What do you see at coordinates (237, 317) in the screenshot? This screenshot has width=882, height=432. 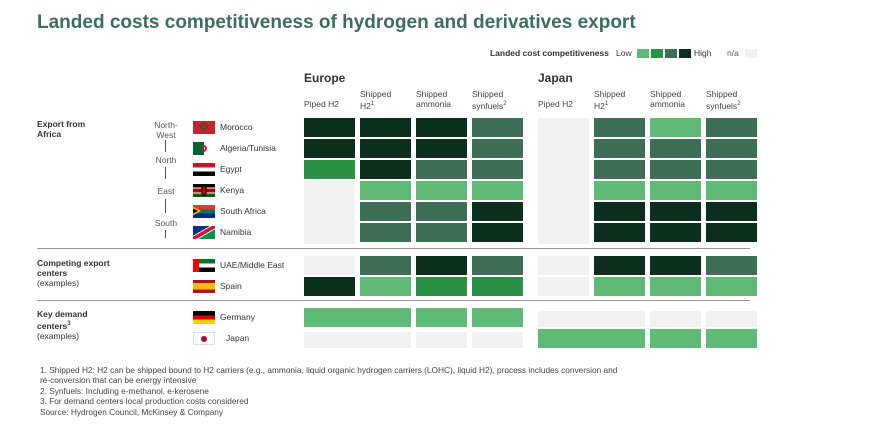 I see `row-label: Germany` at bounding box center [237, 317].